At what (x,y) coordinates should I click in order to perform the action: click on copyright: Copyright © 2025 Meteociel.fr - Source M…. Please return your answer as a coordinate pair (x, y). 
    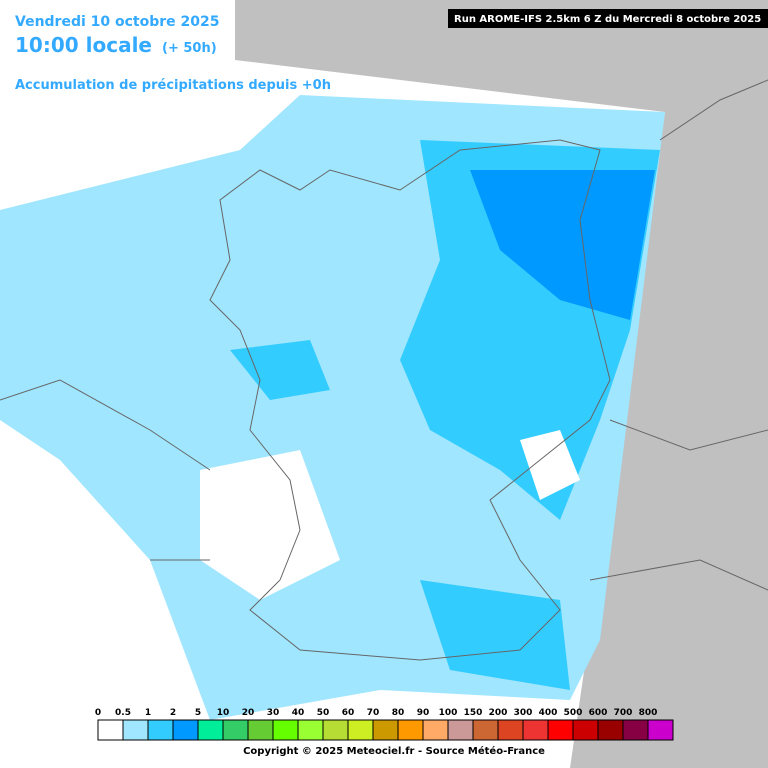
    Looking at the image, I should click on (394, 751).